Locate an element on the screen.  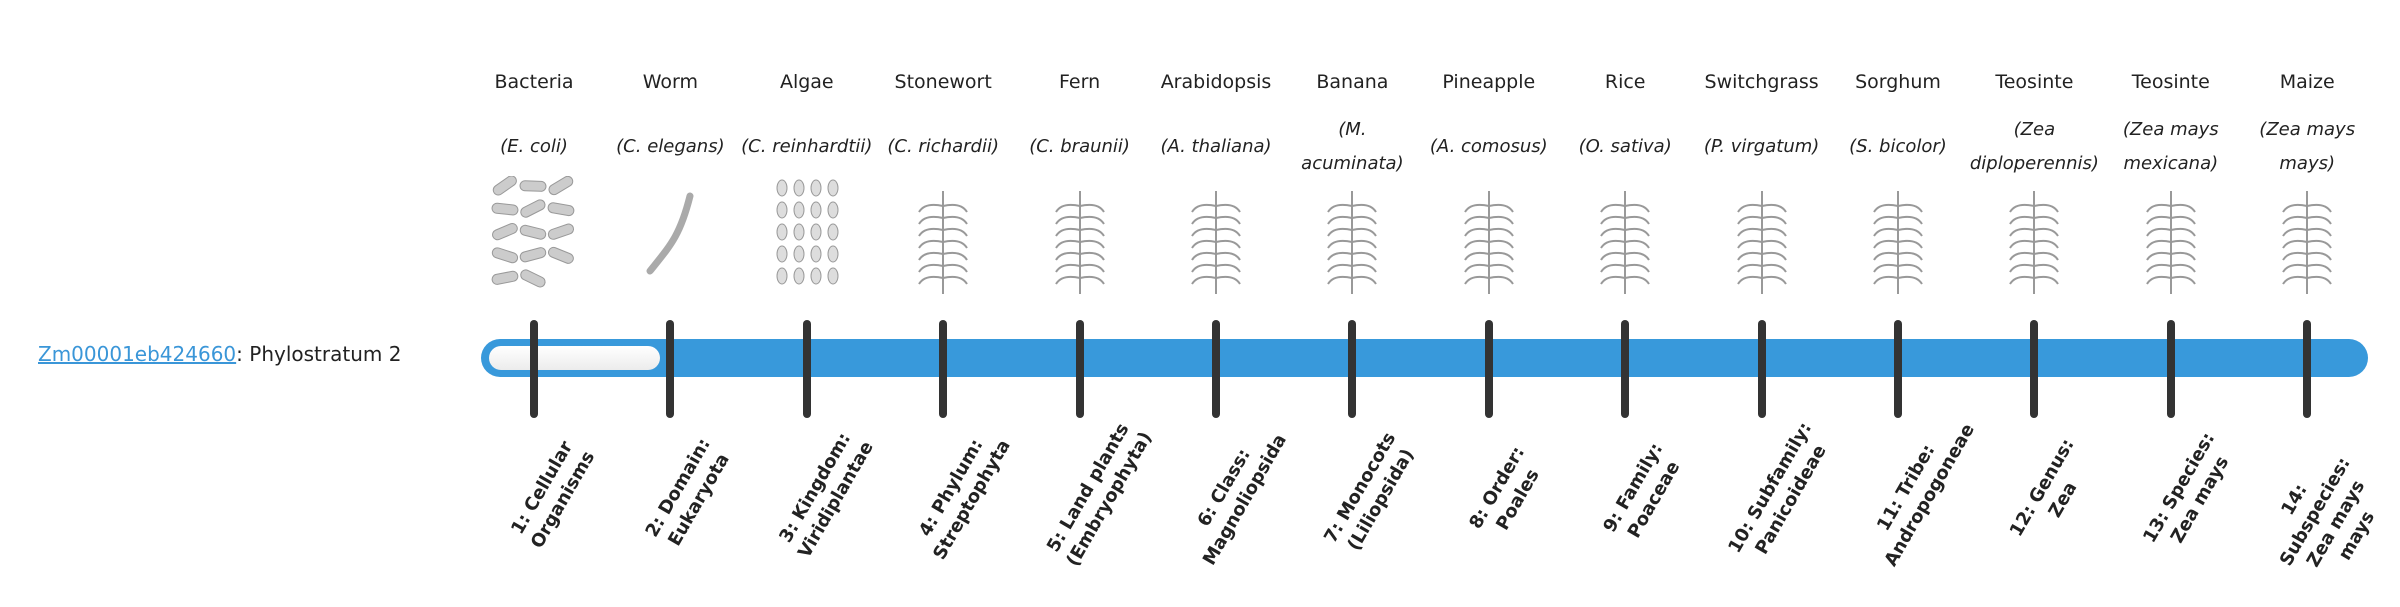
stratum-label: 11: Tribe: Andropogoneae is located at coordinates (1926, 495).